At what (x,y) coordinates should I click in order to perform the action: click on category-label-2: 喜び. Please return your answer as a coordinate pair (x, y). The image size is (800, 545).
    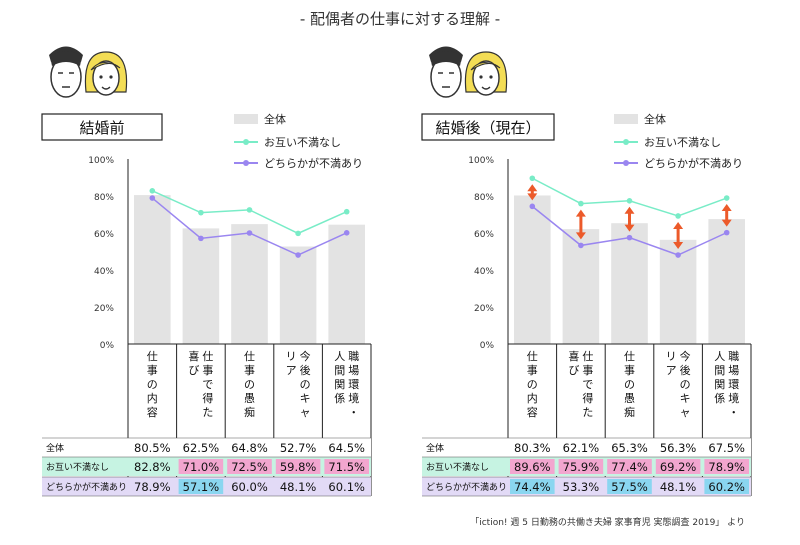
    Looking at the image, I should click on (573, 363).